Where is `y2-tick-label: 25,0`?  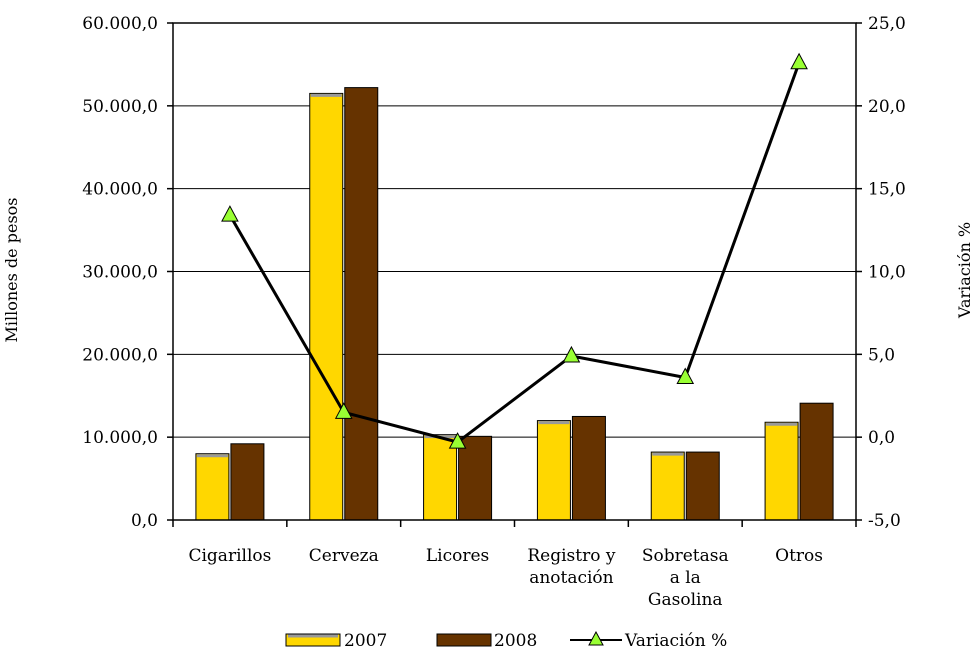
y2-tick-label: 25,0 is located at coordinates (887, 24).